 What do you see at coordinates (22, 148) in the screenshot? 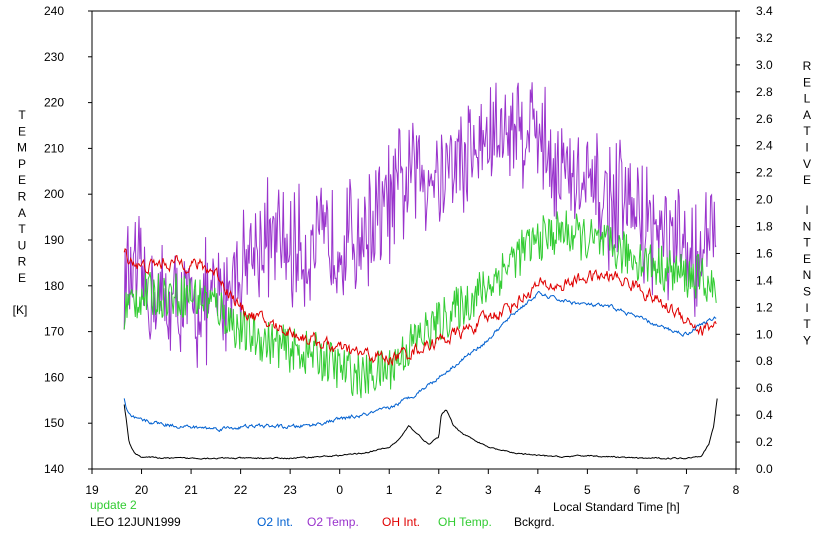
I see `left-title-letter: M` at bounding box center [22, 148].